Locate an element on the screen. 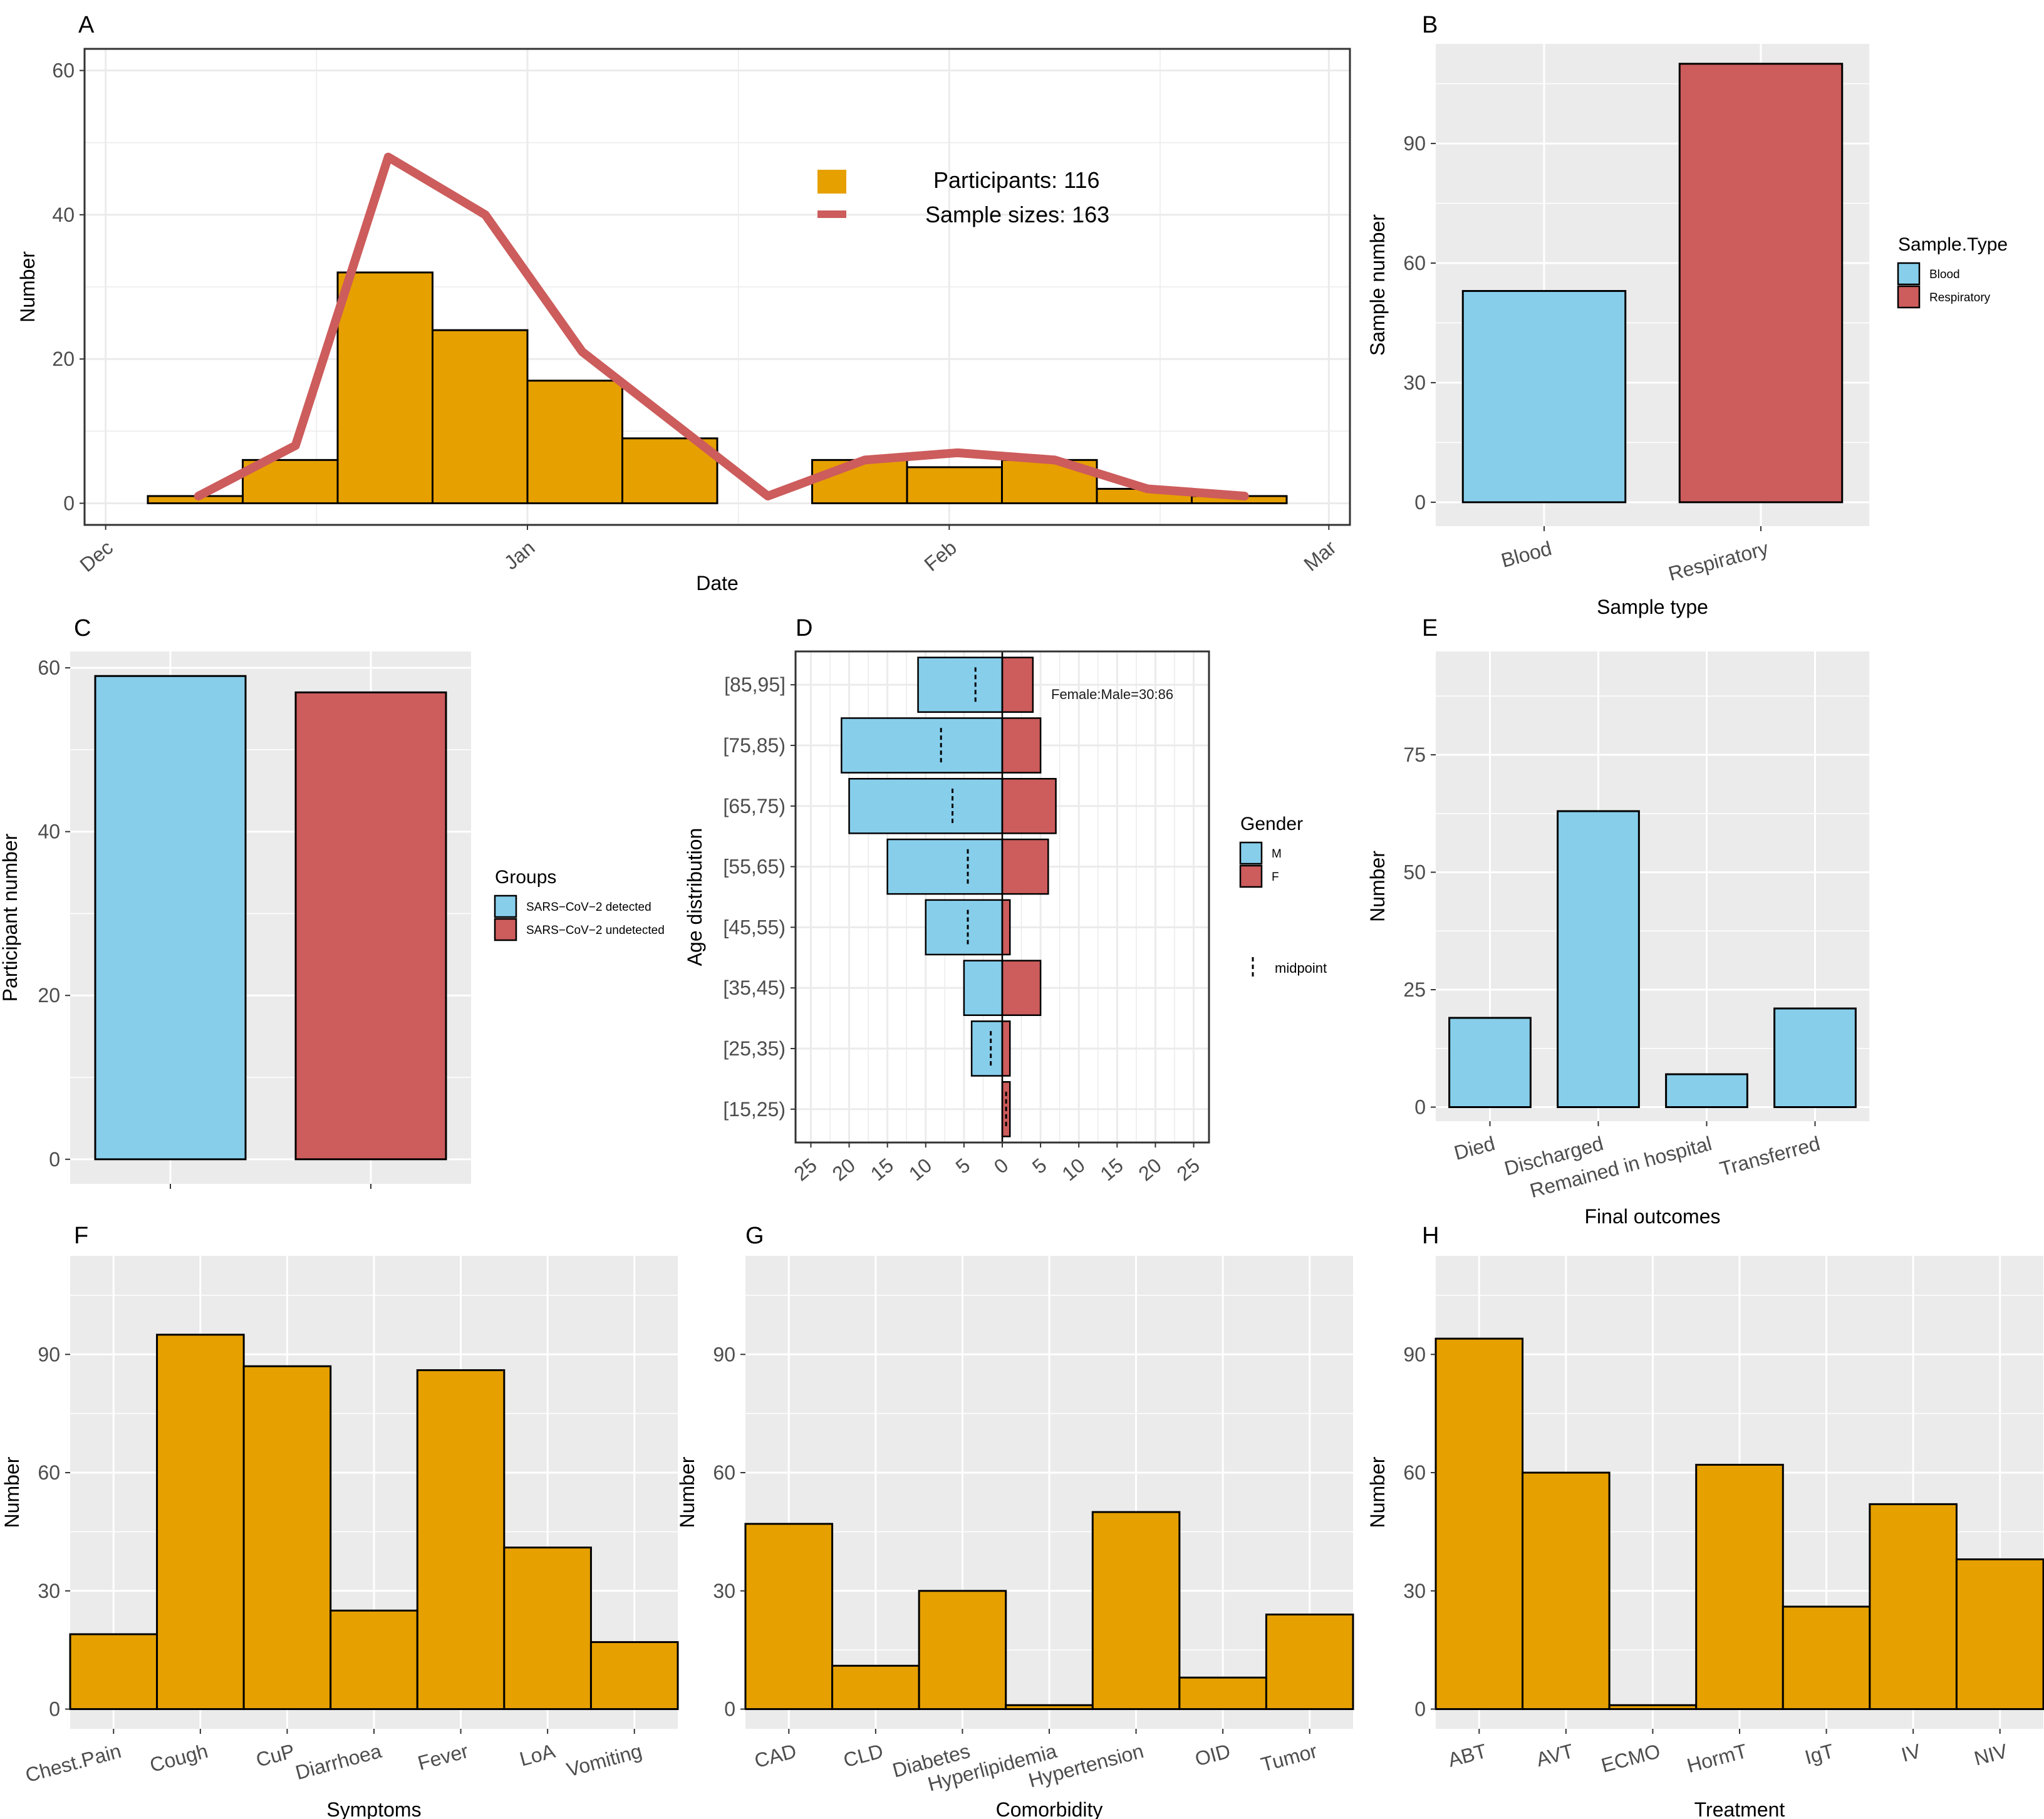 The height and width of the screenshot is (1819, 2044). x-tick-label-8: 15 is located at coordinates (1111, 1169).